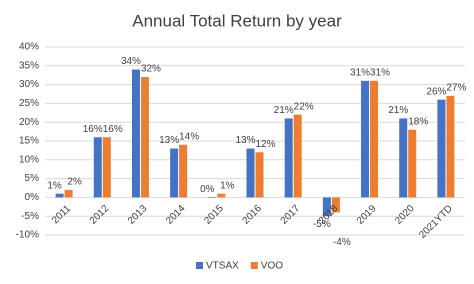  Describe the element at coordinates (222, 266) in the screenshot. I see `legend-label: VTSAX` at that location.